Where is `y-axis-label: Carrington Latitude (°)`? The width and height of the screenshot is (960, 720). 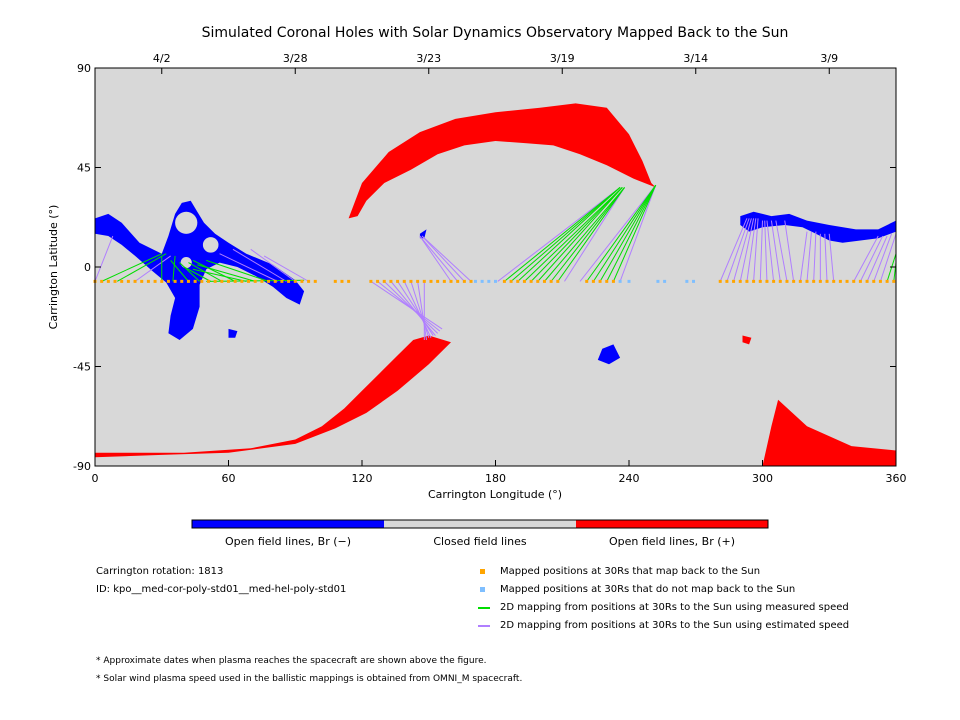 y-axis-label: Carrington Latitude (°) is located at coordinates (53, 267).